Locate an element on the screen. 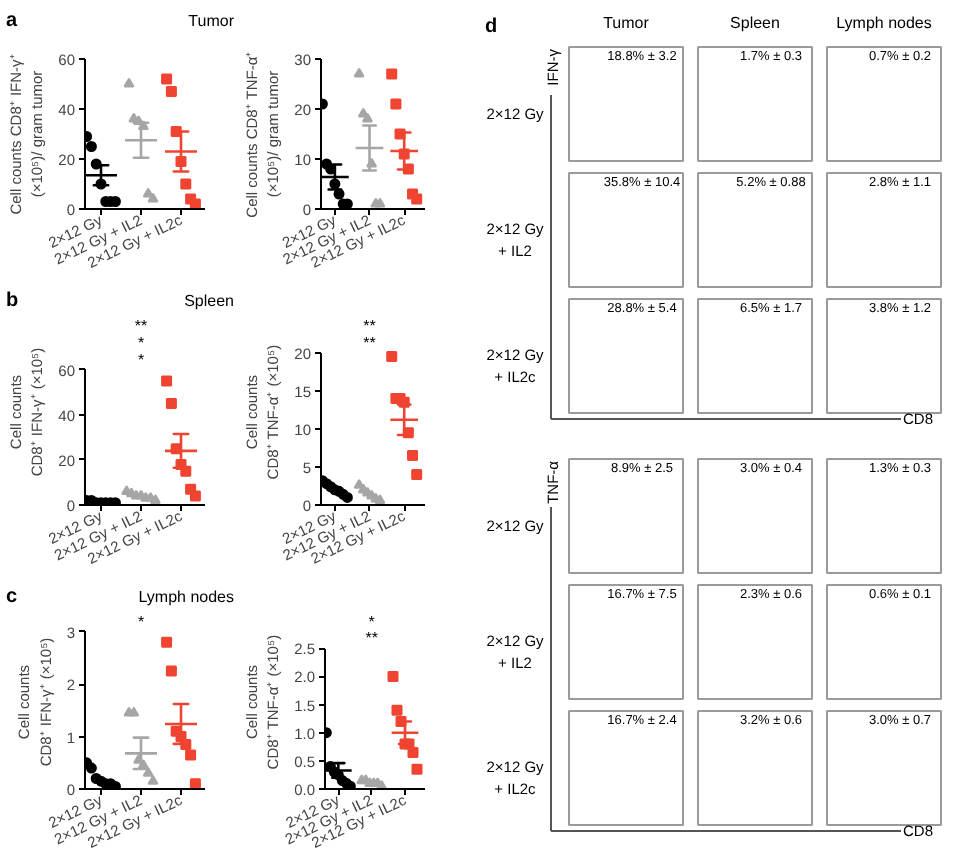 The width and height of the screenshot is (964, 864). text: b is located at coordinates (12, 301).